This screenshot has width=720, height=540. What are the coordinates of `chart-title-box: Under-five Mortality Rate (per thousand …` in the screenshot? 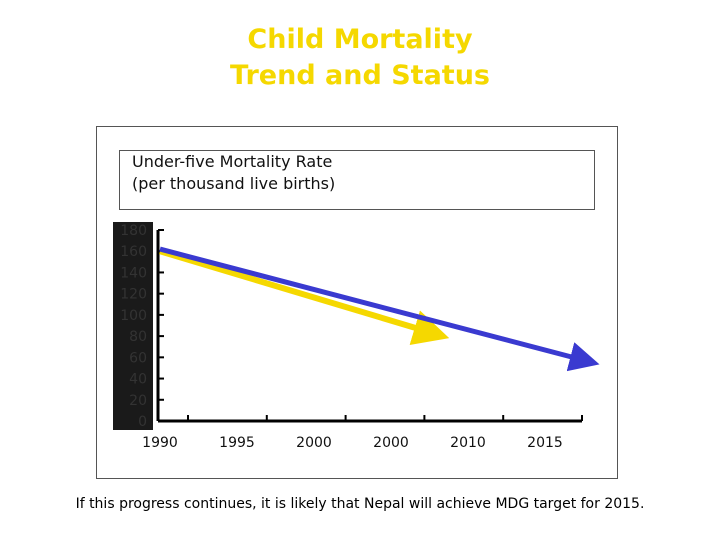 It's located at (357, 180).